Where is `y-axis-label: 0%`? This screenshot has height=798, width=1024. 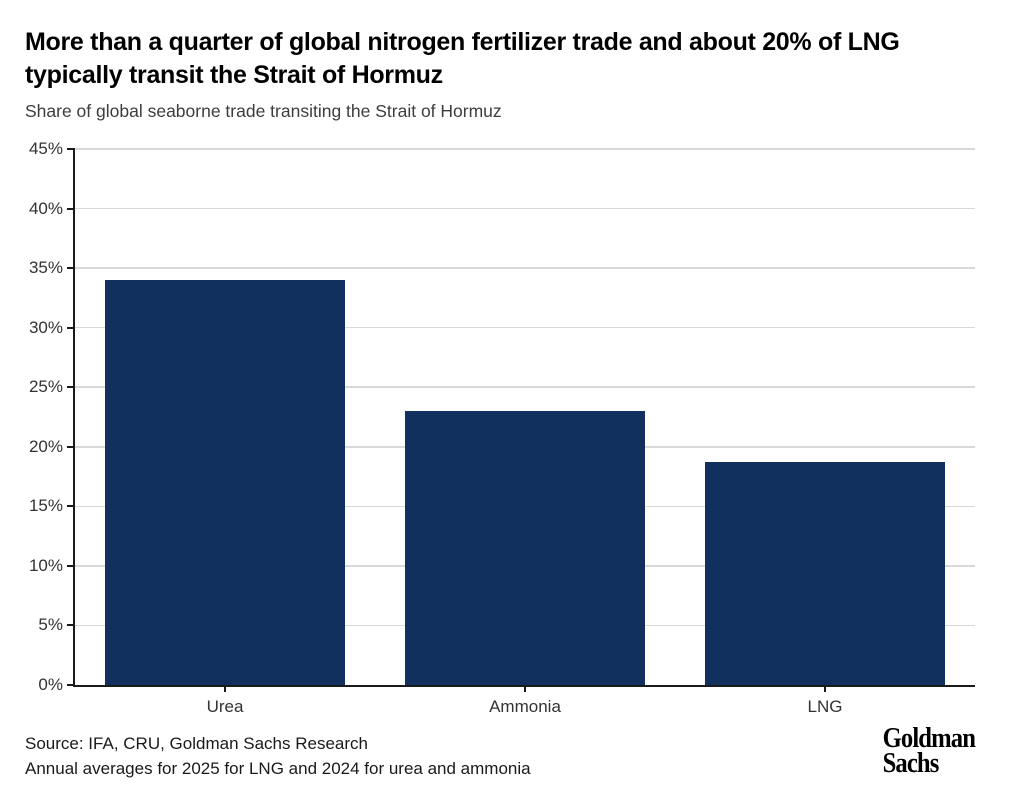
y-axis-label: 0% is located at coordinates (50, 684).